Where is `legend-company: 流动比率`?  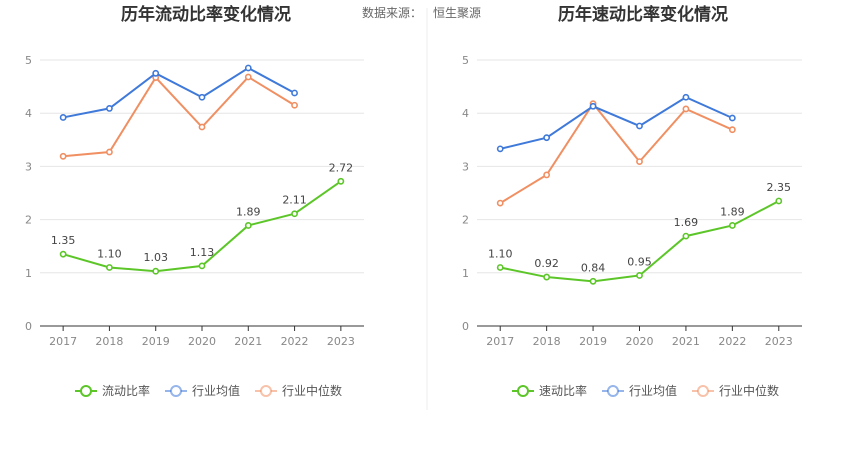
legend-company: 流动比率 is located at coordinates (112, 390).